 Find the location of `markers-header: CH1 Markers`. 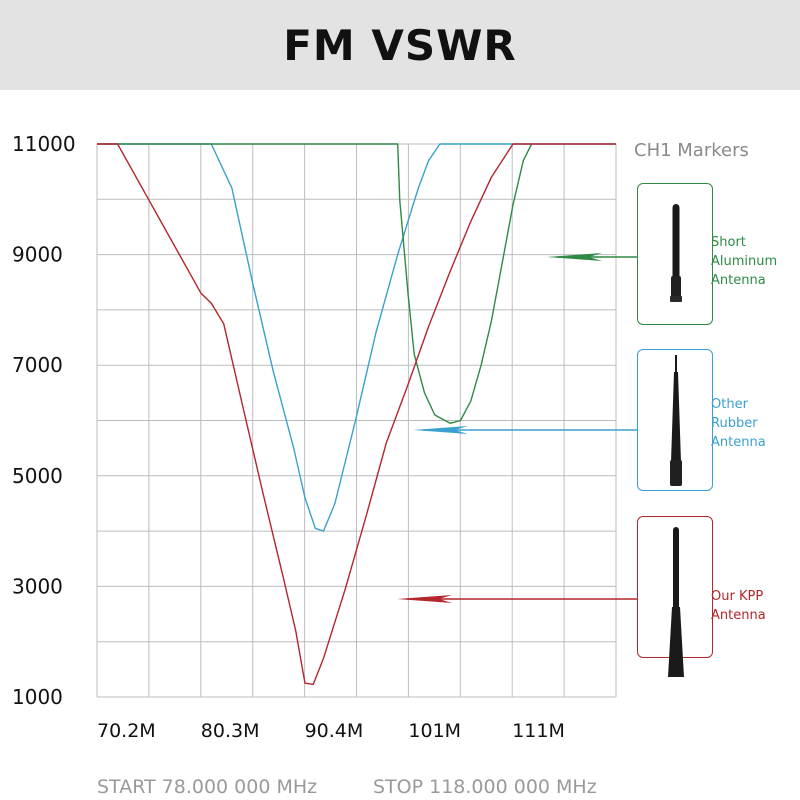

markers-header: CH1 Markers is located at coordinates (691, 150).